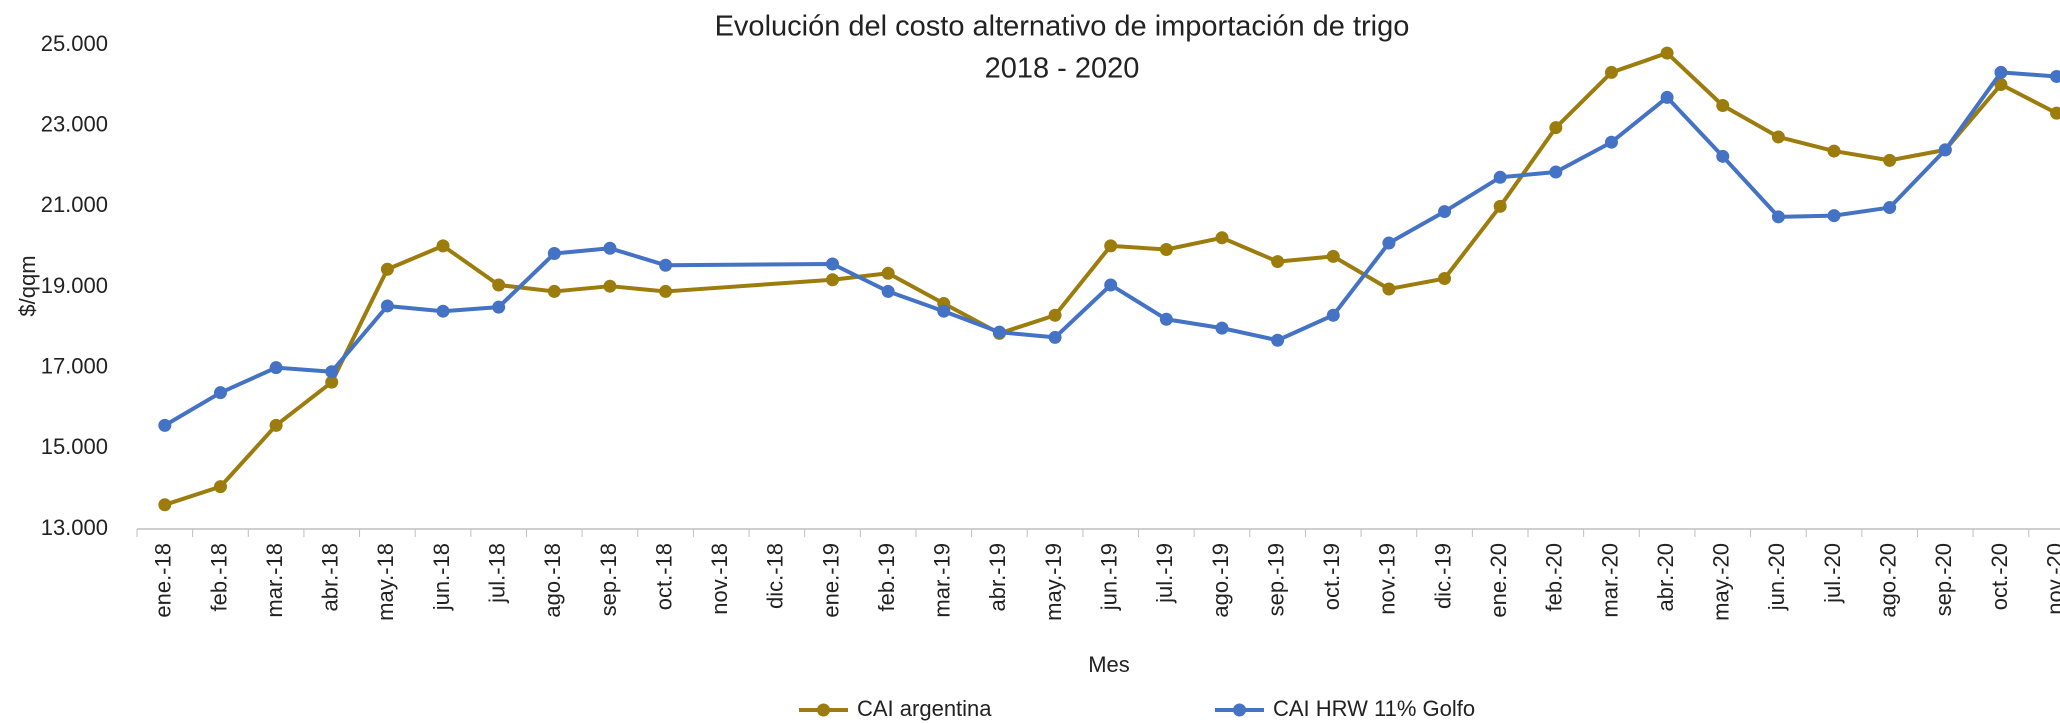 The image size is (2060, 723). Describe the element at coordinates (663, 576) in the screenshot. I see `x-tick-label: oct.-18` at that location.